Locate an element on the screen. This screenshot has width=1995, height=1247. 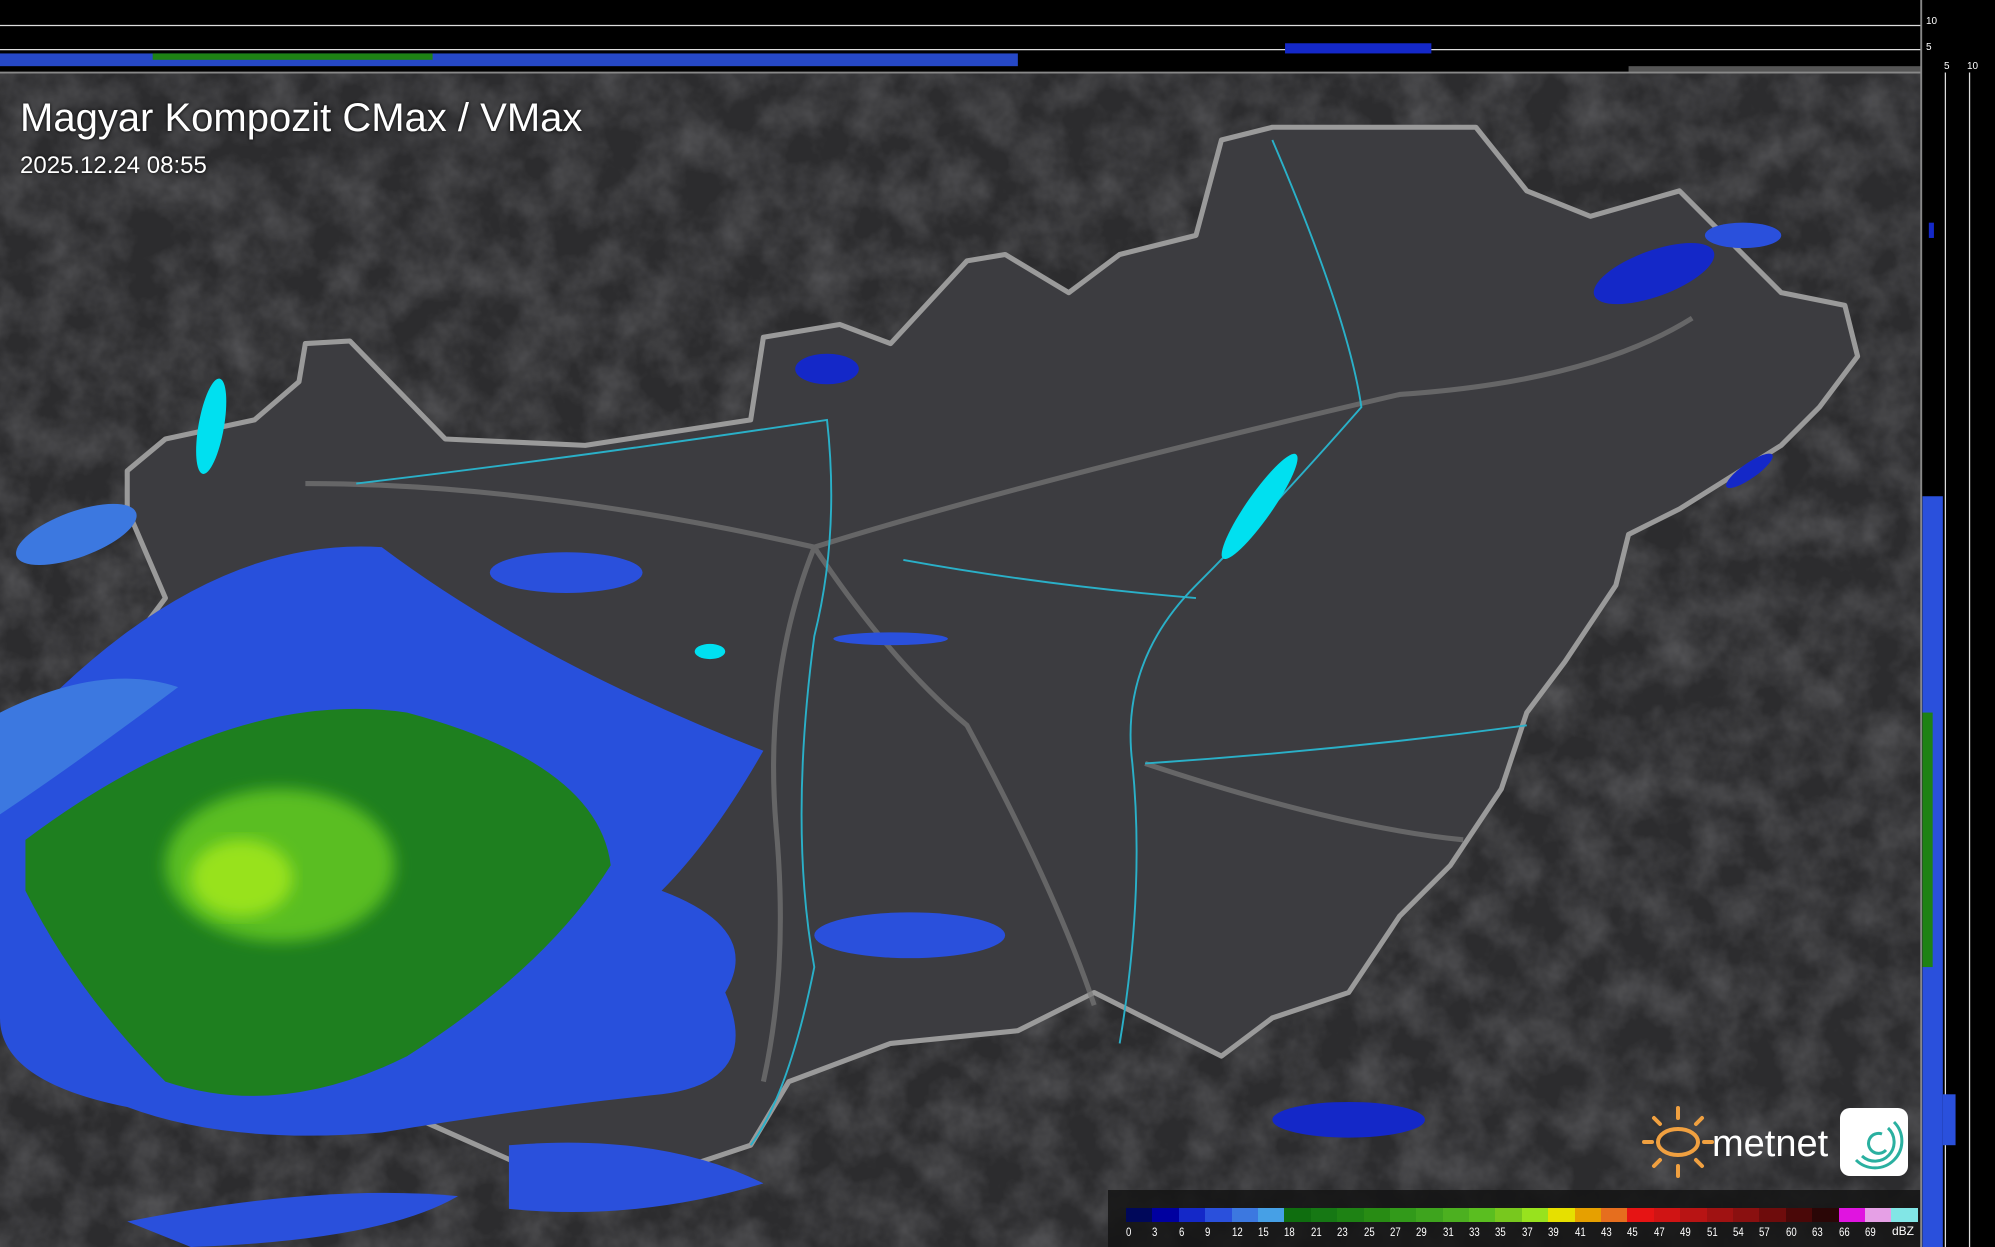
app-icon is located at coordinates (1874, 1142).